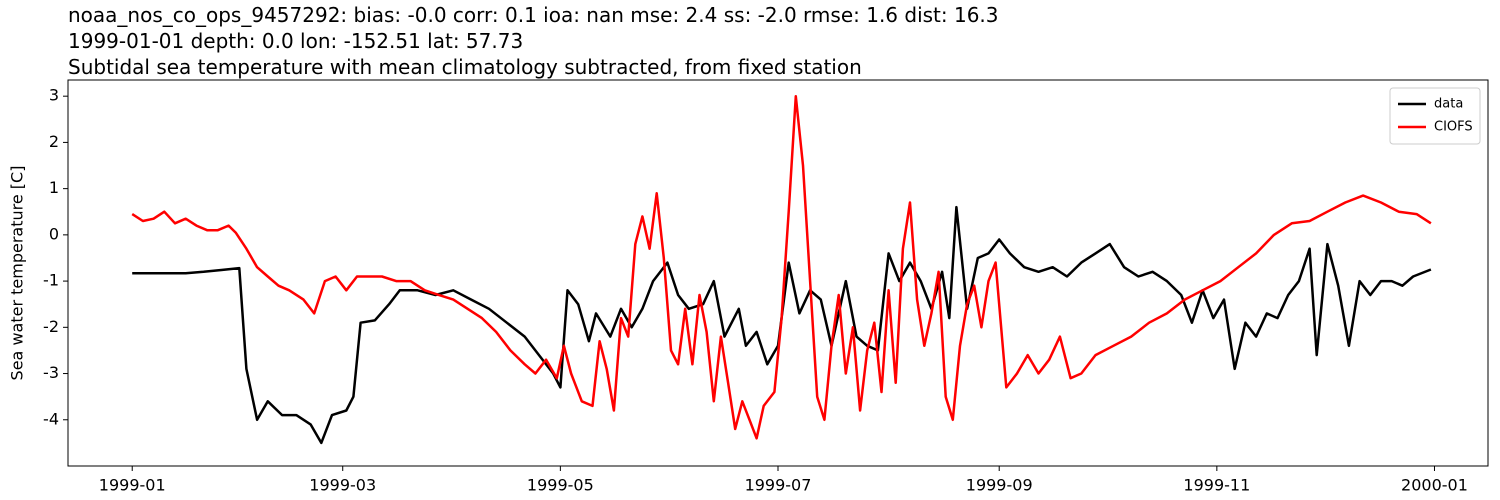 The image size is (1500, 500). What do you see at coordinates (17, 273) in the screenshot?
I see `y-axis-label: Sea water temperature [C]` at bounding box center [17, 273].